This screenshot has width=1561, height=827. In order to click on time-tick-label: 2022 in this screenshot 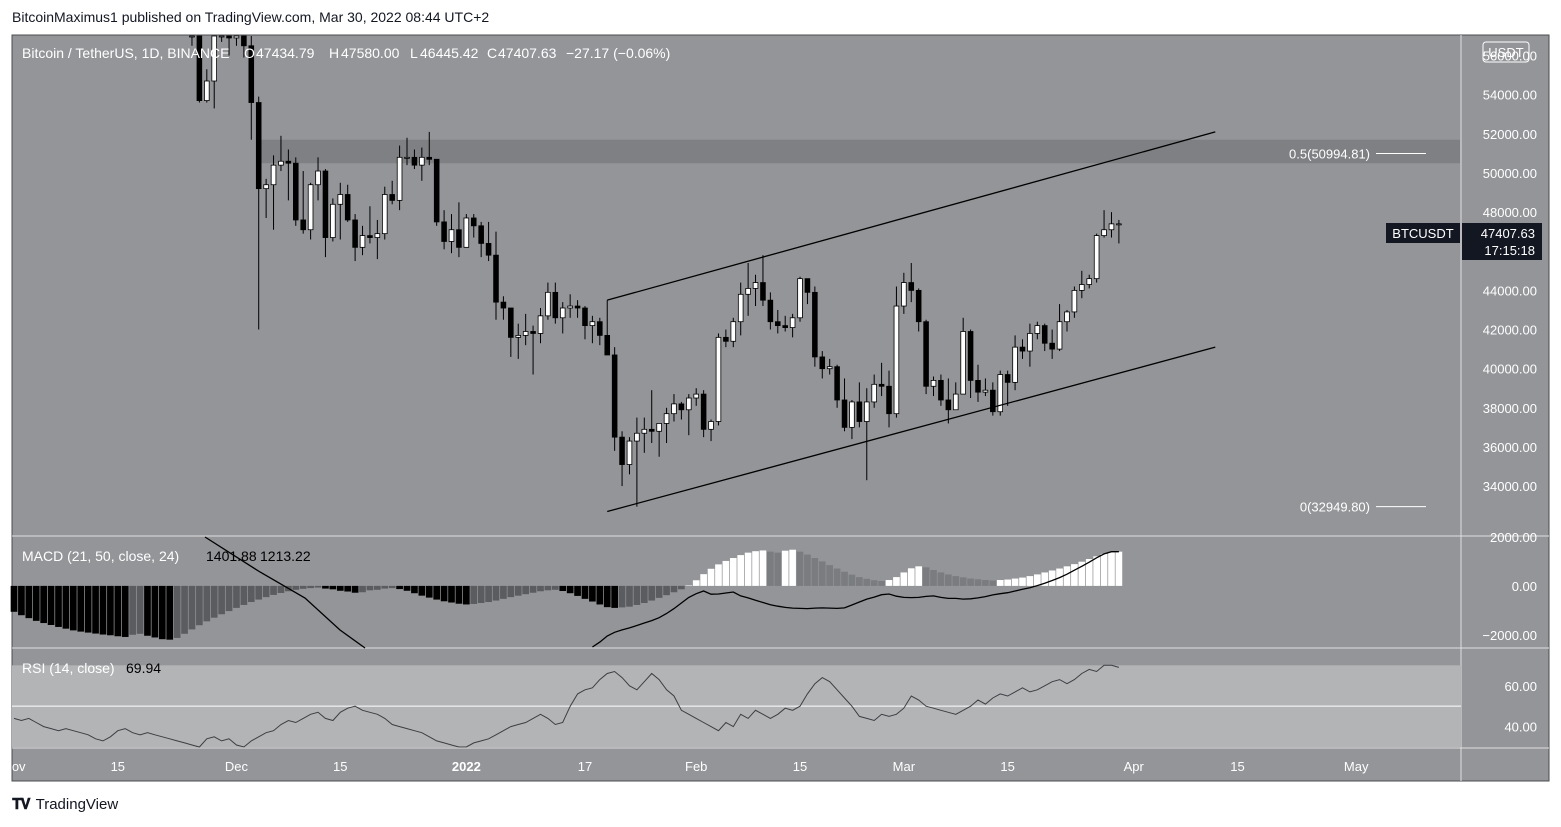, I will do `click(466, 766)`.